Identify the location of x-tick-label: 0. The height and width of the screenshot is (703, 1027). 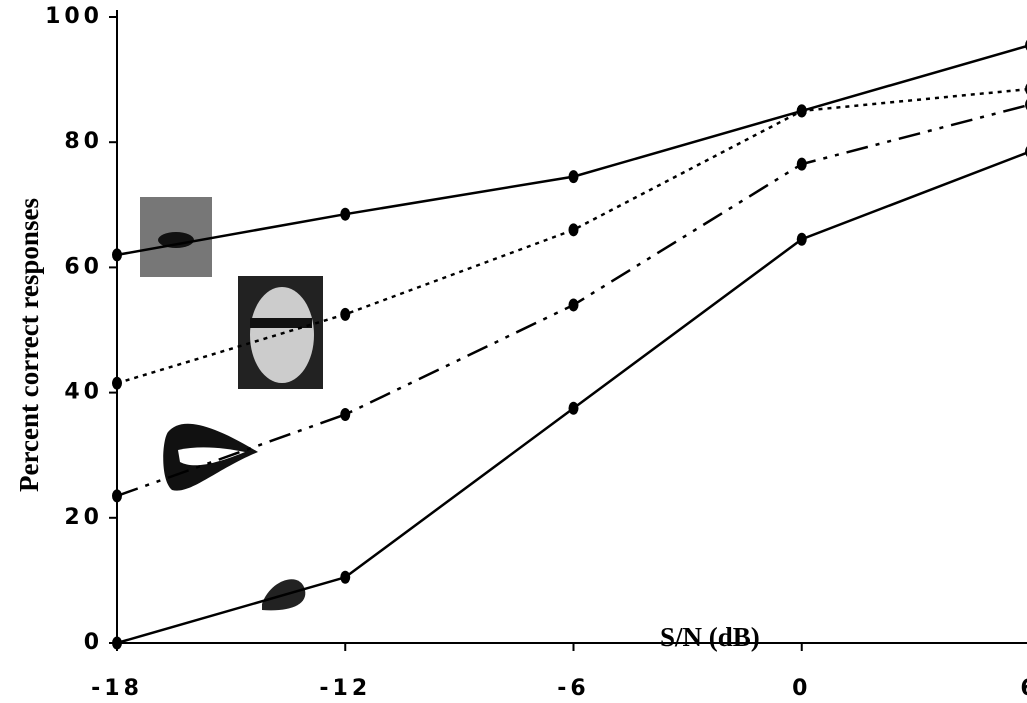
(801, 688).